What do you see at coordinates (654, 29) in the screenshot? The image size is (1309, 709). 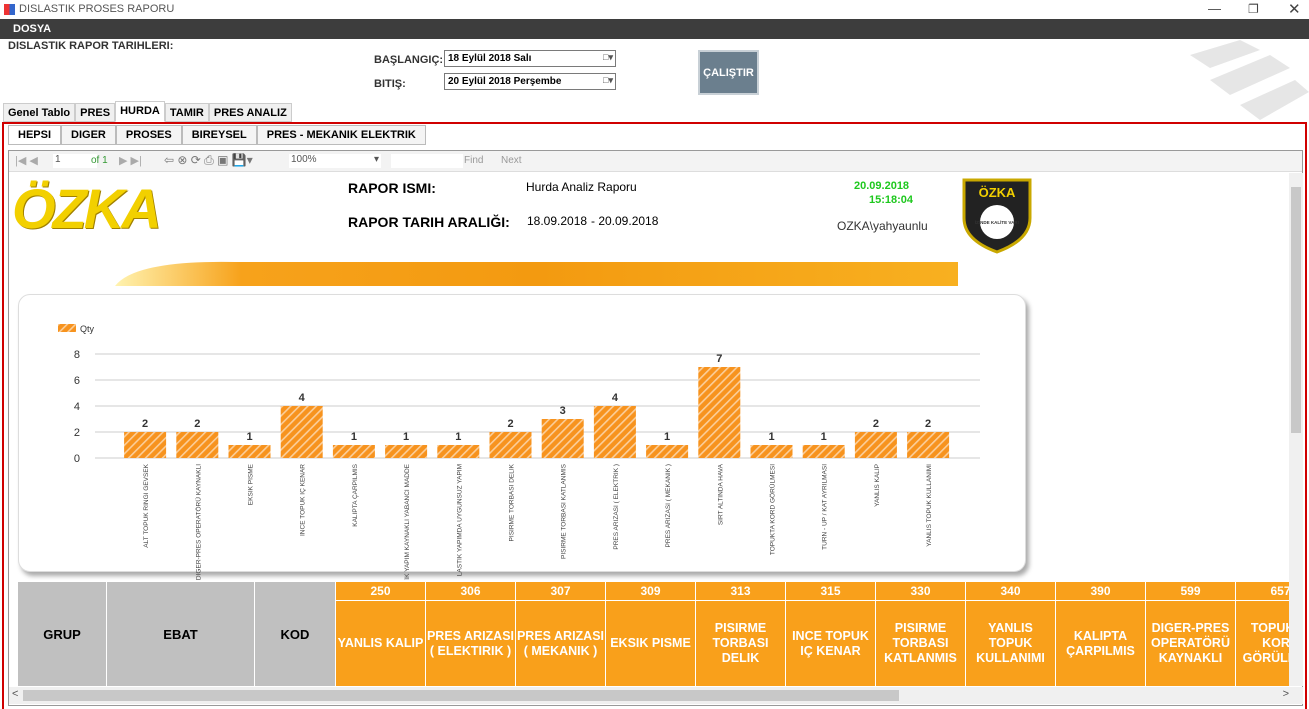 I see `menu-bar: DOSYA` at bounding box center [654, 29].